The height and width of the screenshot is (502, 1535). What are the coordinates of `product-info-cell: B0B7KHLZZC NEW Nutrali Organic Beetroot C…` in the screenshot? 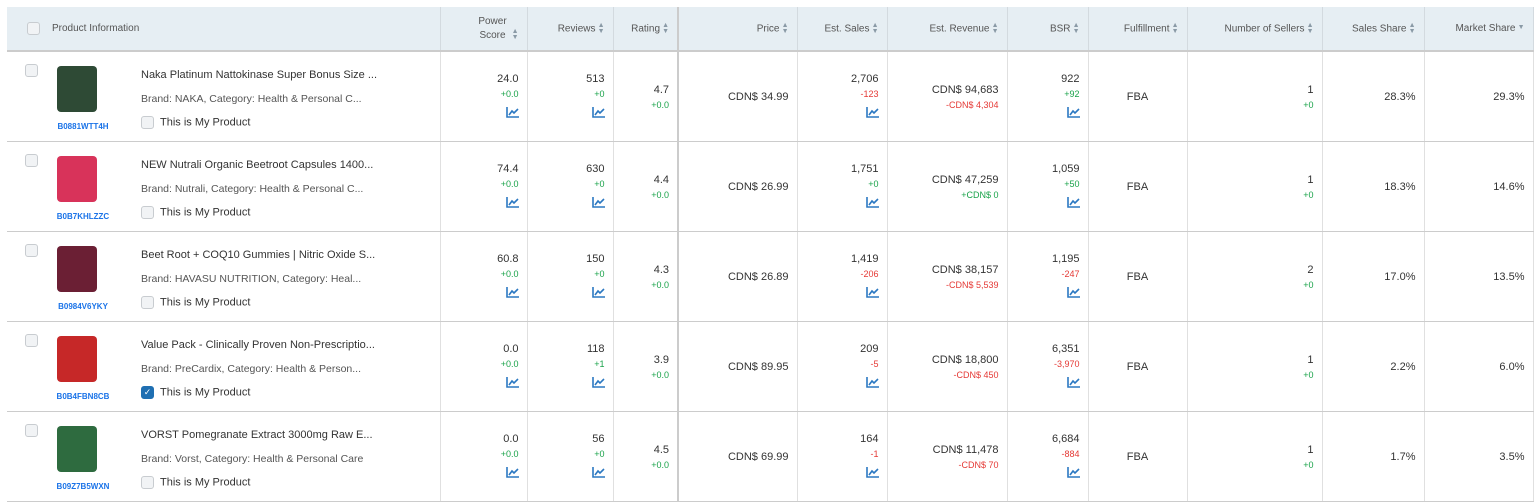 It's located at (224, 186).